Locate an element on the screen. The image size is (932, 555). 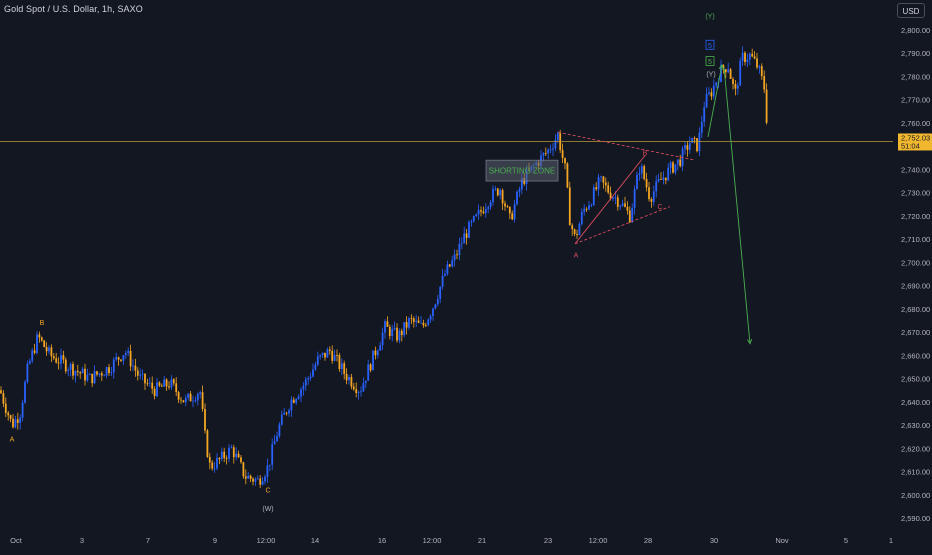
price-tick-12: 2,710.00 is located at coordinates (915, 239).